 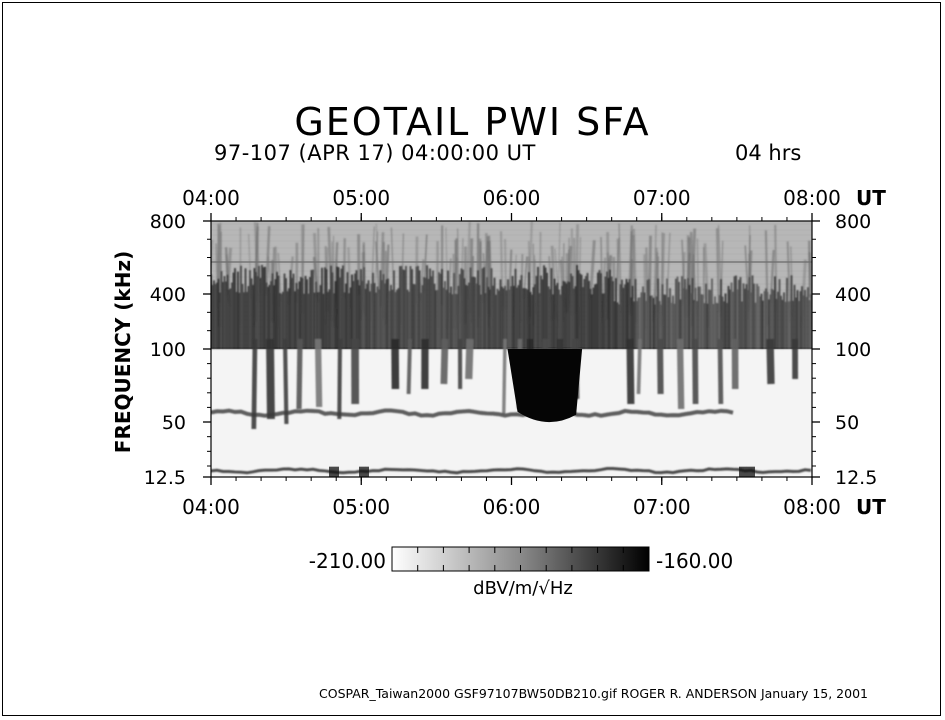 I want to click on colorbar-unit-label: dBV/m/√Hz, so click(x=523, y=588).